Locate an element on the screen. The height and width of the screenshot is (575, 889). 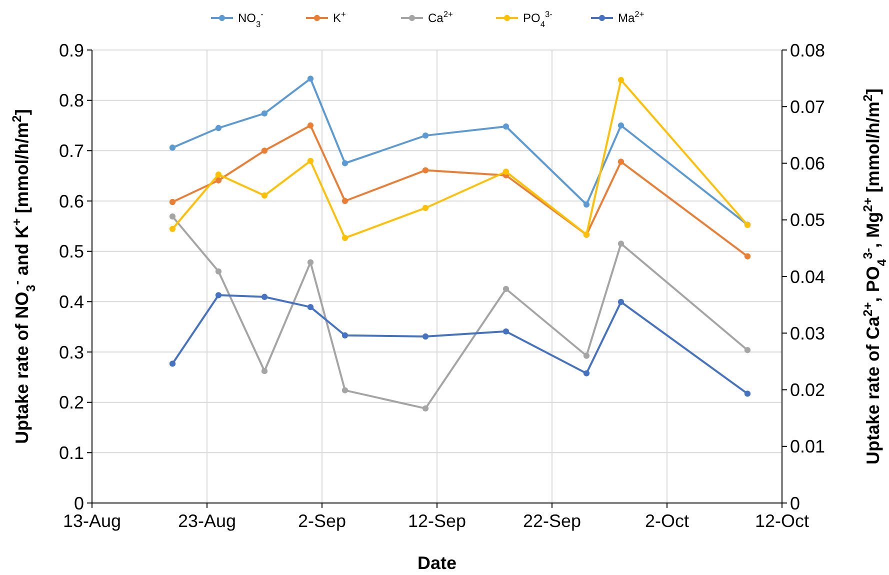
y-tick-label: 0.7 is located at coordinates (71, 150).